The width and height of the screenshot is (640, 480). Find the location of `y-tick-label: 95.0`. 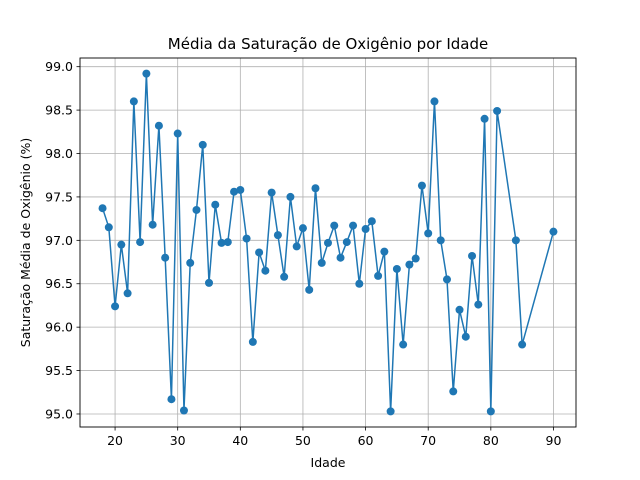

y-tick-label: 95.0 is located at coordinates (59, 413).